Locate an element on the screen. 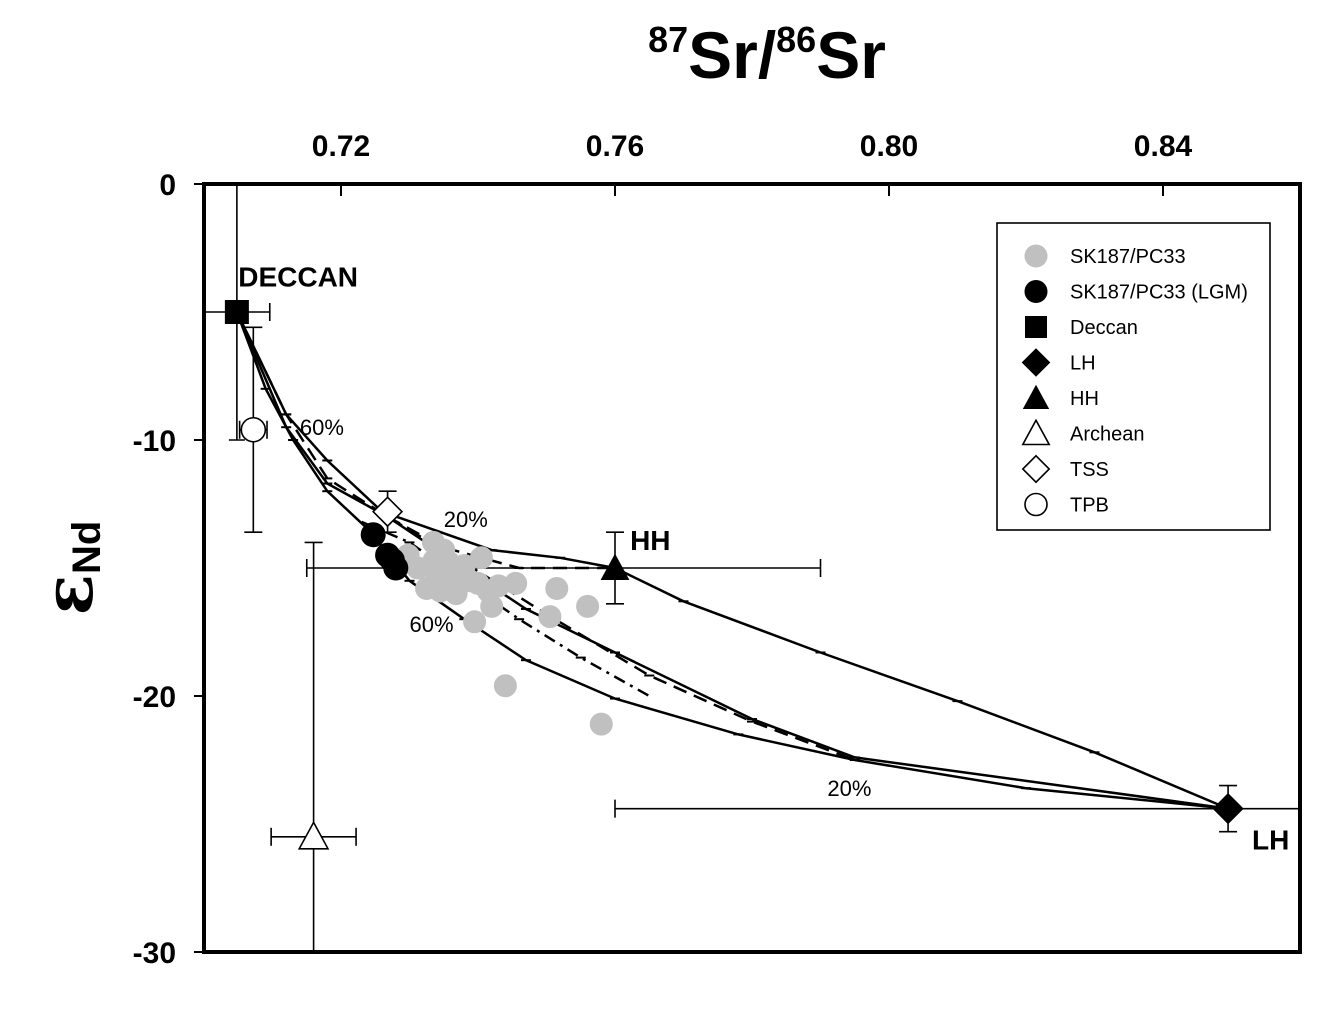  ylabel-sub: Nd is located at coordinates (87, 547).